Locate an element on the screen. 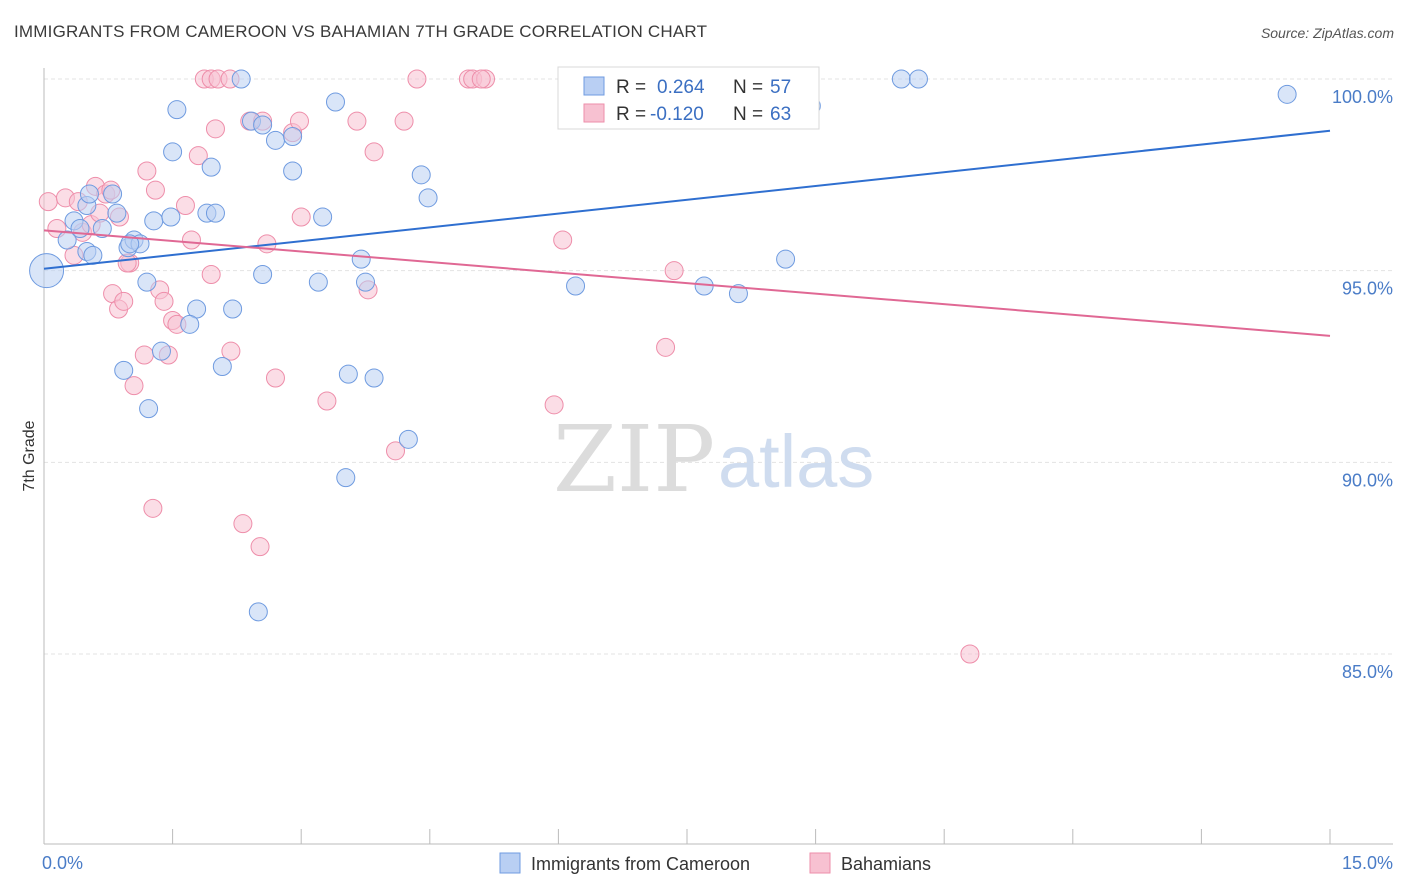  trend-line-cameroon is located at coordinates (687, 199).